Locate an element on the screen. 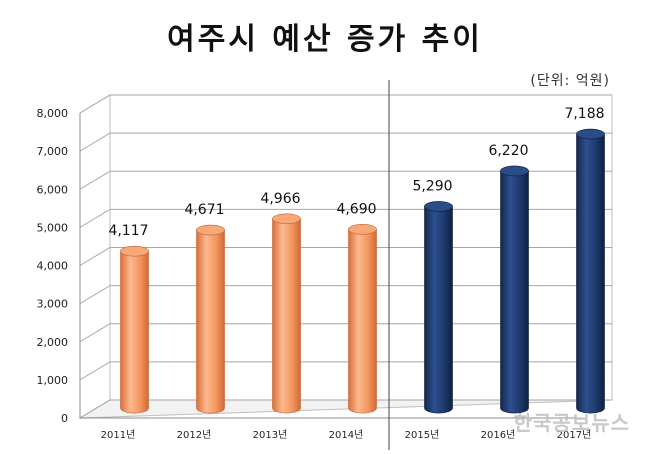 The height and width of the screenshot is (454, 650). bar-value-label: 7,188 is located at coordinates (584, 114).